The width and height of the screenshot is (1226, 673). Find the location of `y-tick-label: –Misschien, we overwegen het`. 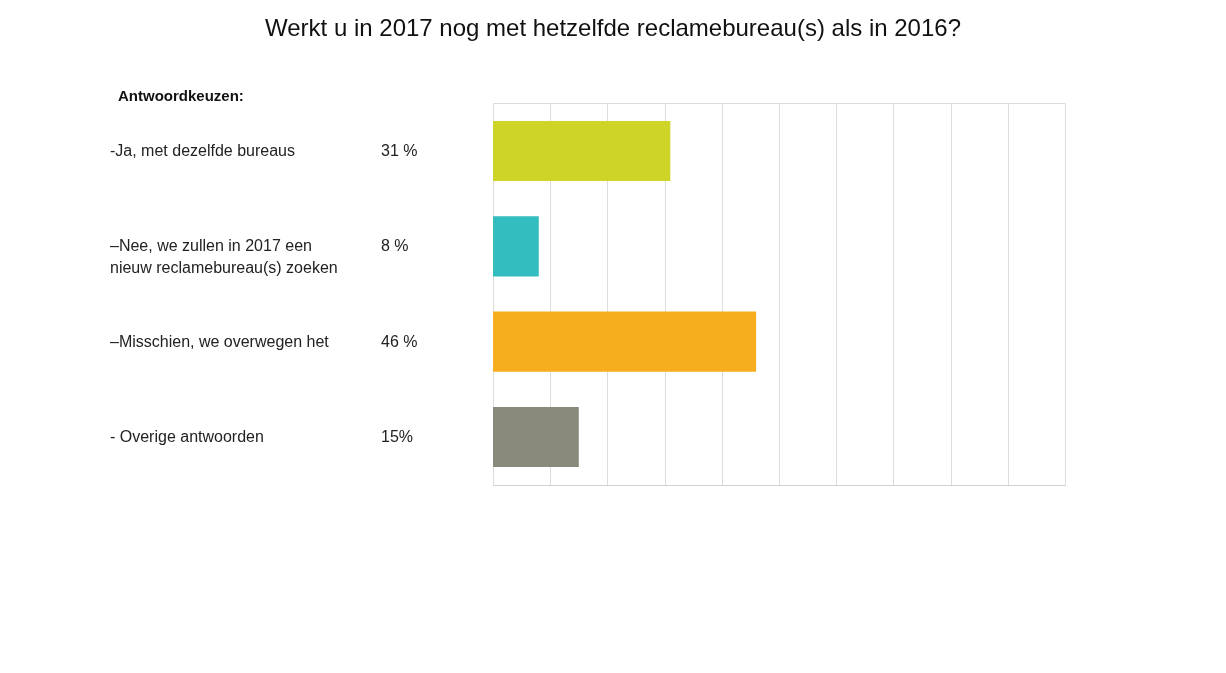

y-tick-label: –Misschien, we overwegen het is located at coordinates (220, 341).